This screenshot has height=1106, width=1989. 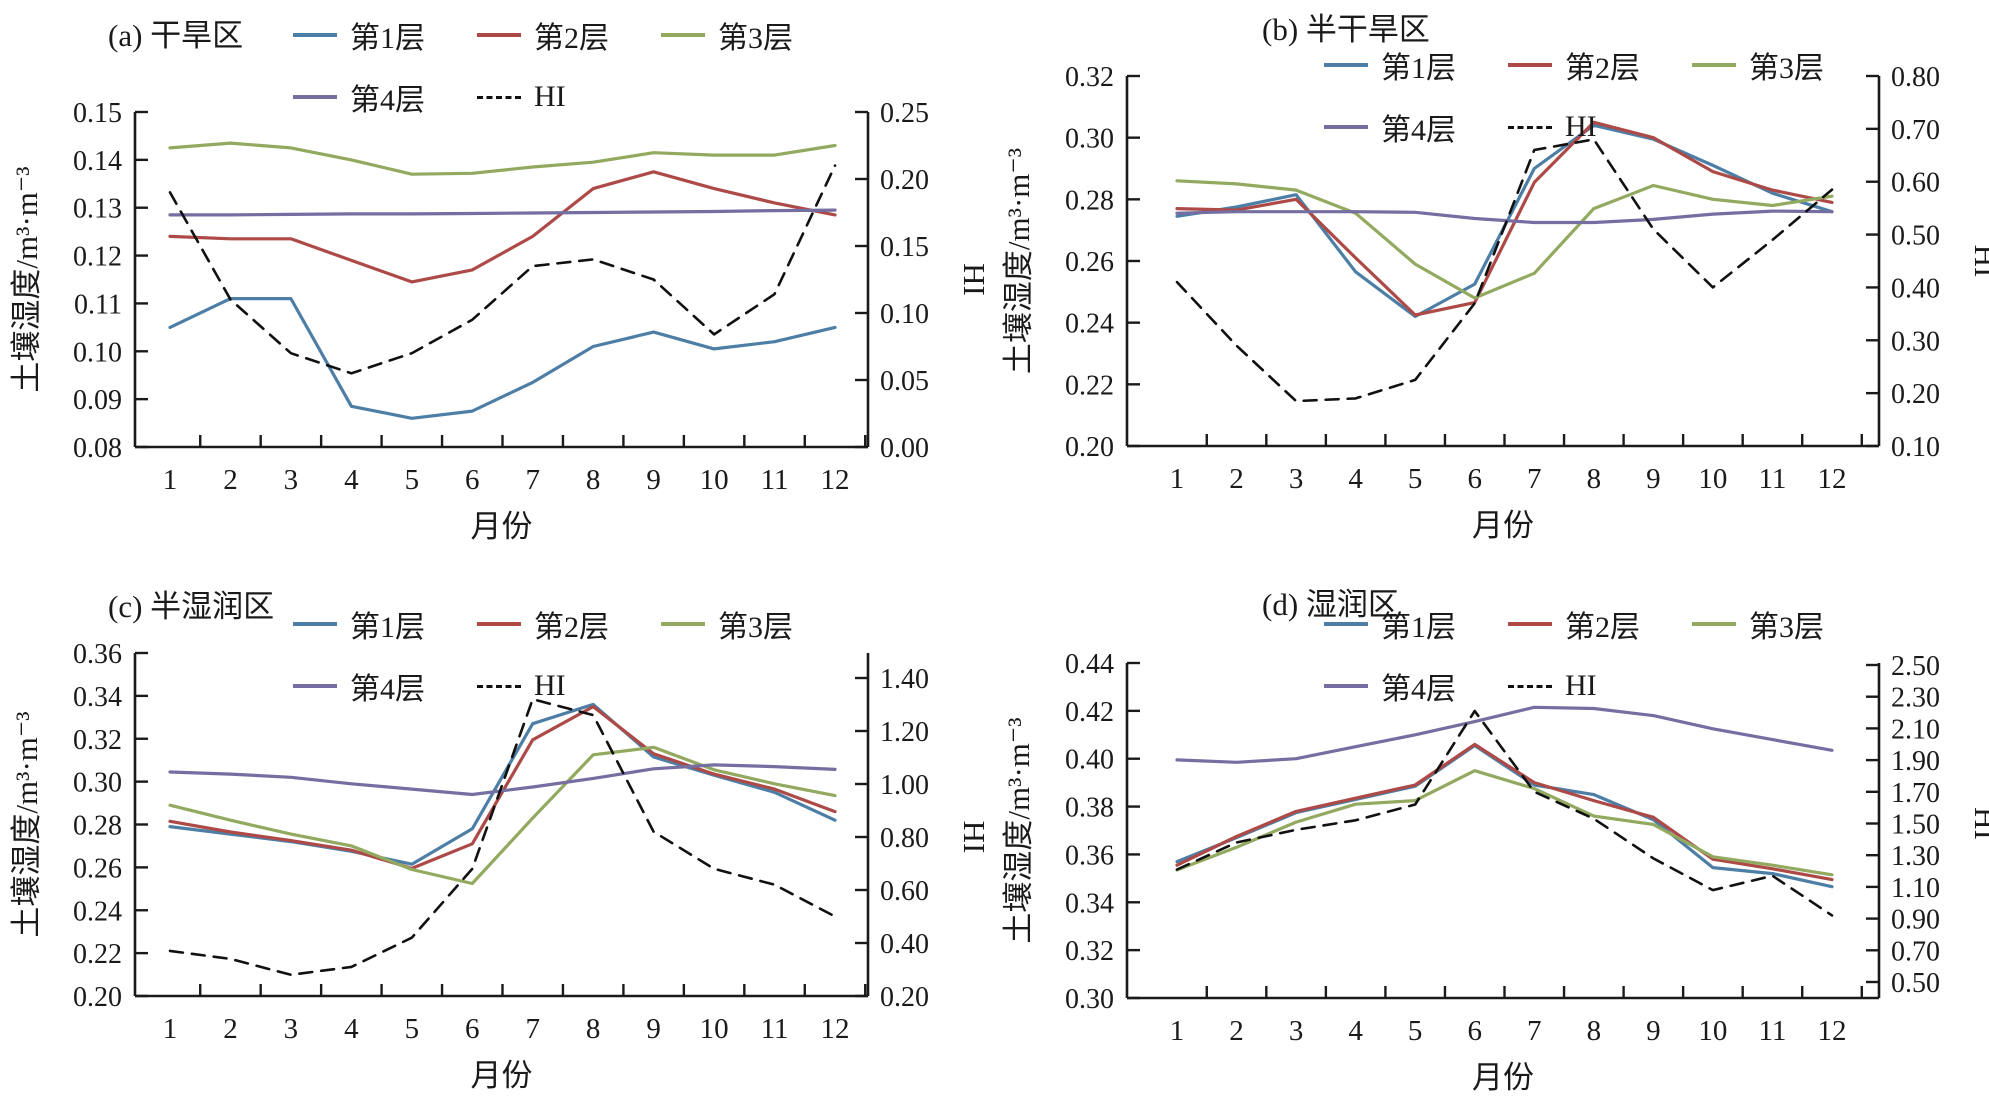 I want to click on svg-text: 0.90, so click(x=1915, y=920).